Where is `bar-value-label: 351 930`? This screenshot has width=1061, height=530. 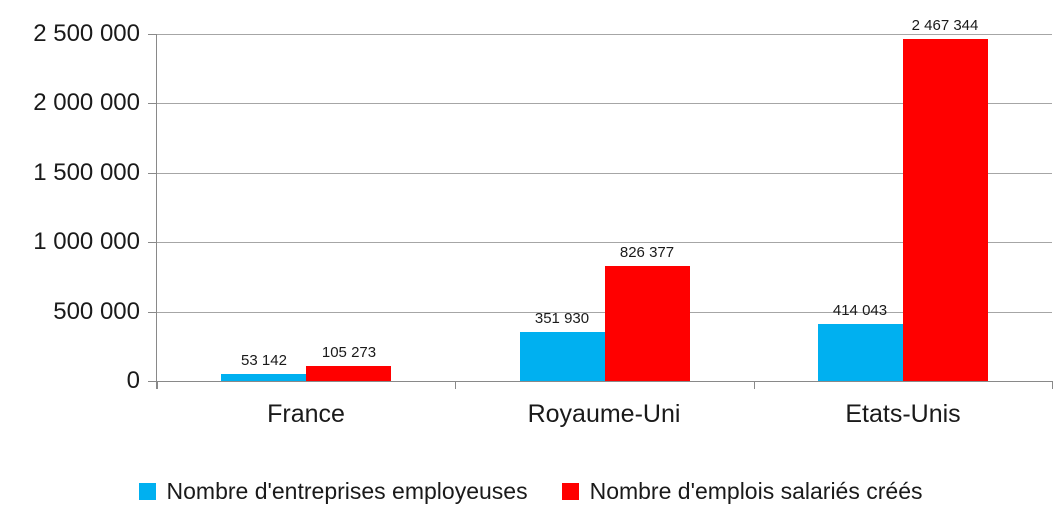
bar-value-label: 351 930 is located at coordinates (562, 318).